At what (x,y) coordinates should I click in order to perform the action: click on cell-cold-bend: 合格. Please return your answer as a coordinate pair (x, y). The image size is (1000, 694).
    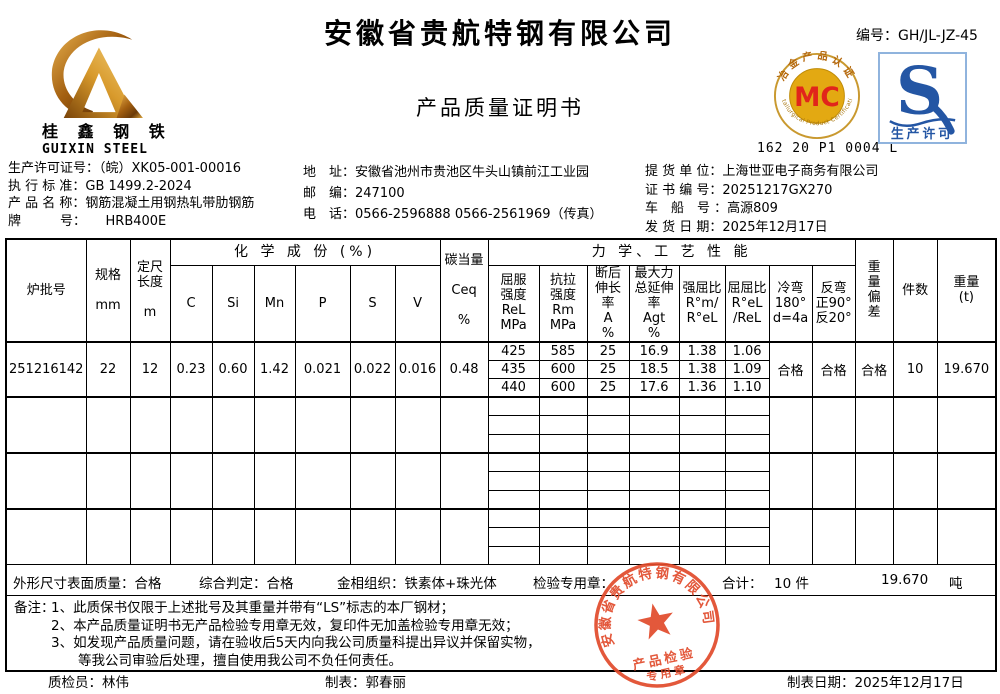
    Looking at the image, I should click on (790, 369).